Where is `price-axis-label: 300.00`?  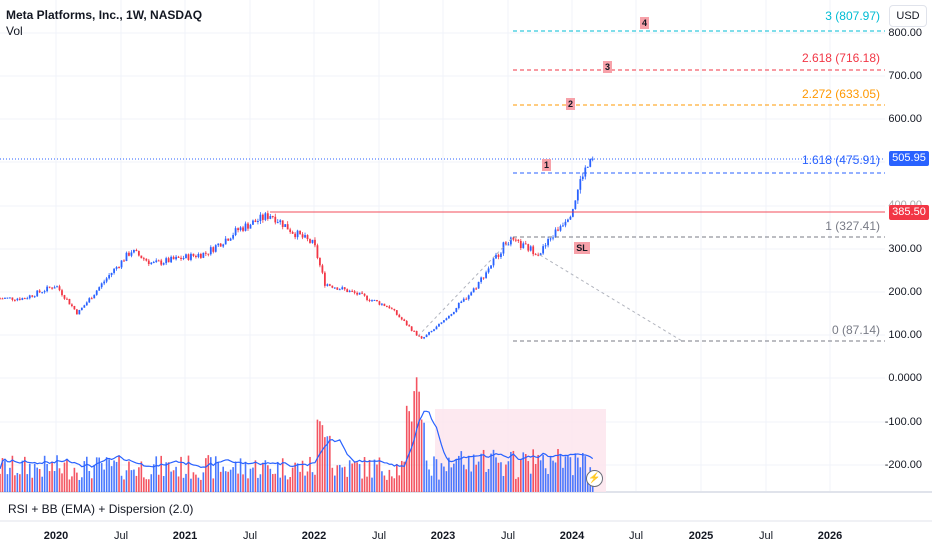 price-axis-label: 300.00 is located at coordinates (905, 249).